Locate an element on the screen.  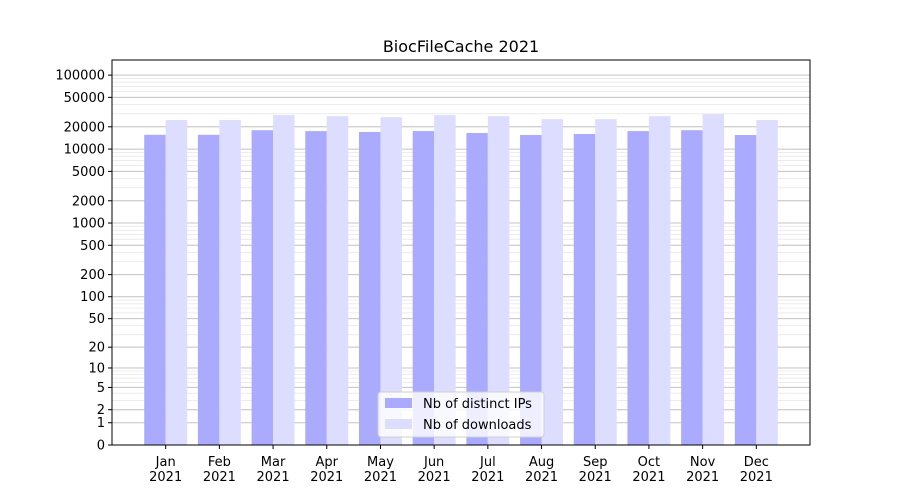
y-tick-label: 50 is located at coordinates (96, 319).